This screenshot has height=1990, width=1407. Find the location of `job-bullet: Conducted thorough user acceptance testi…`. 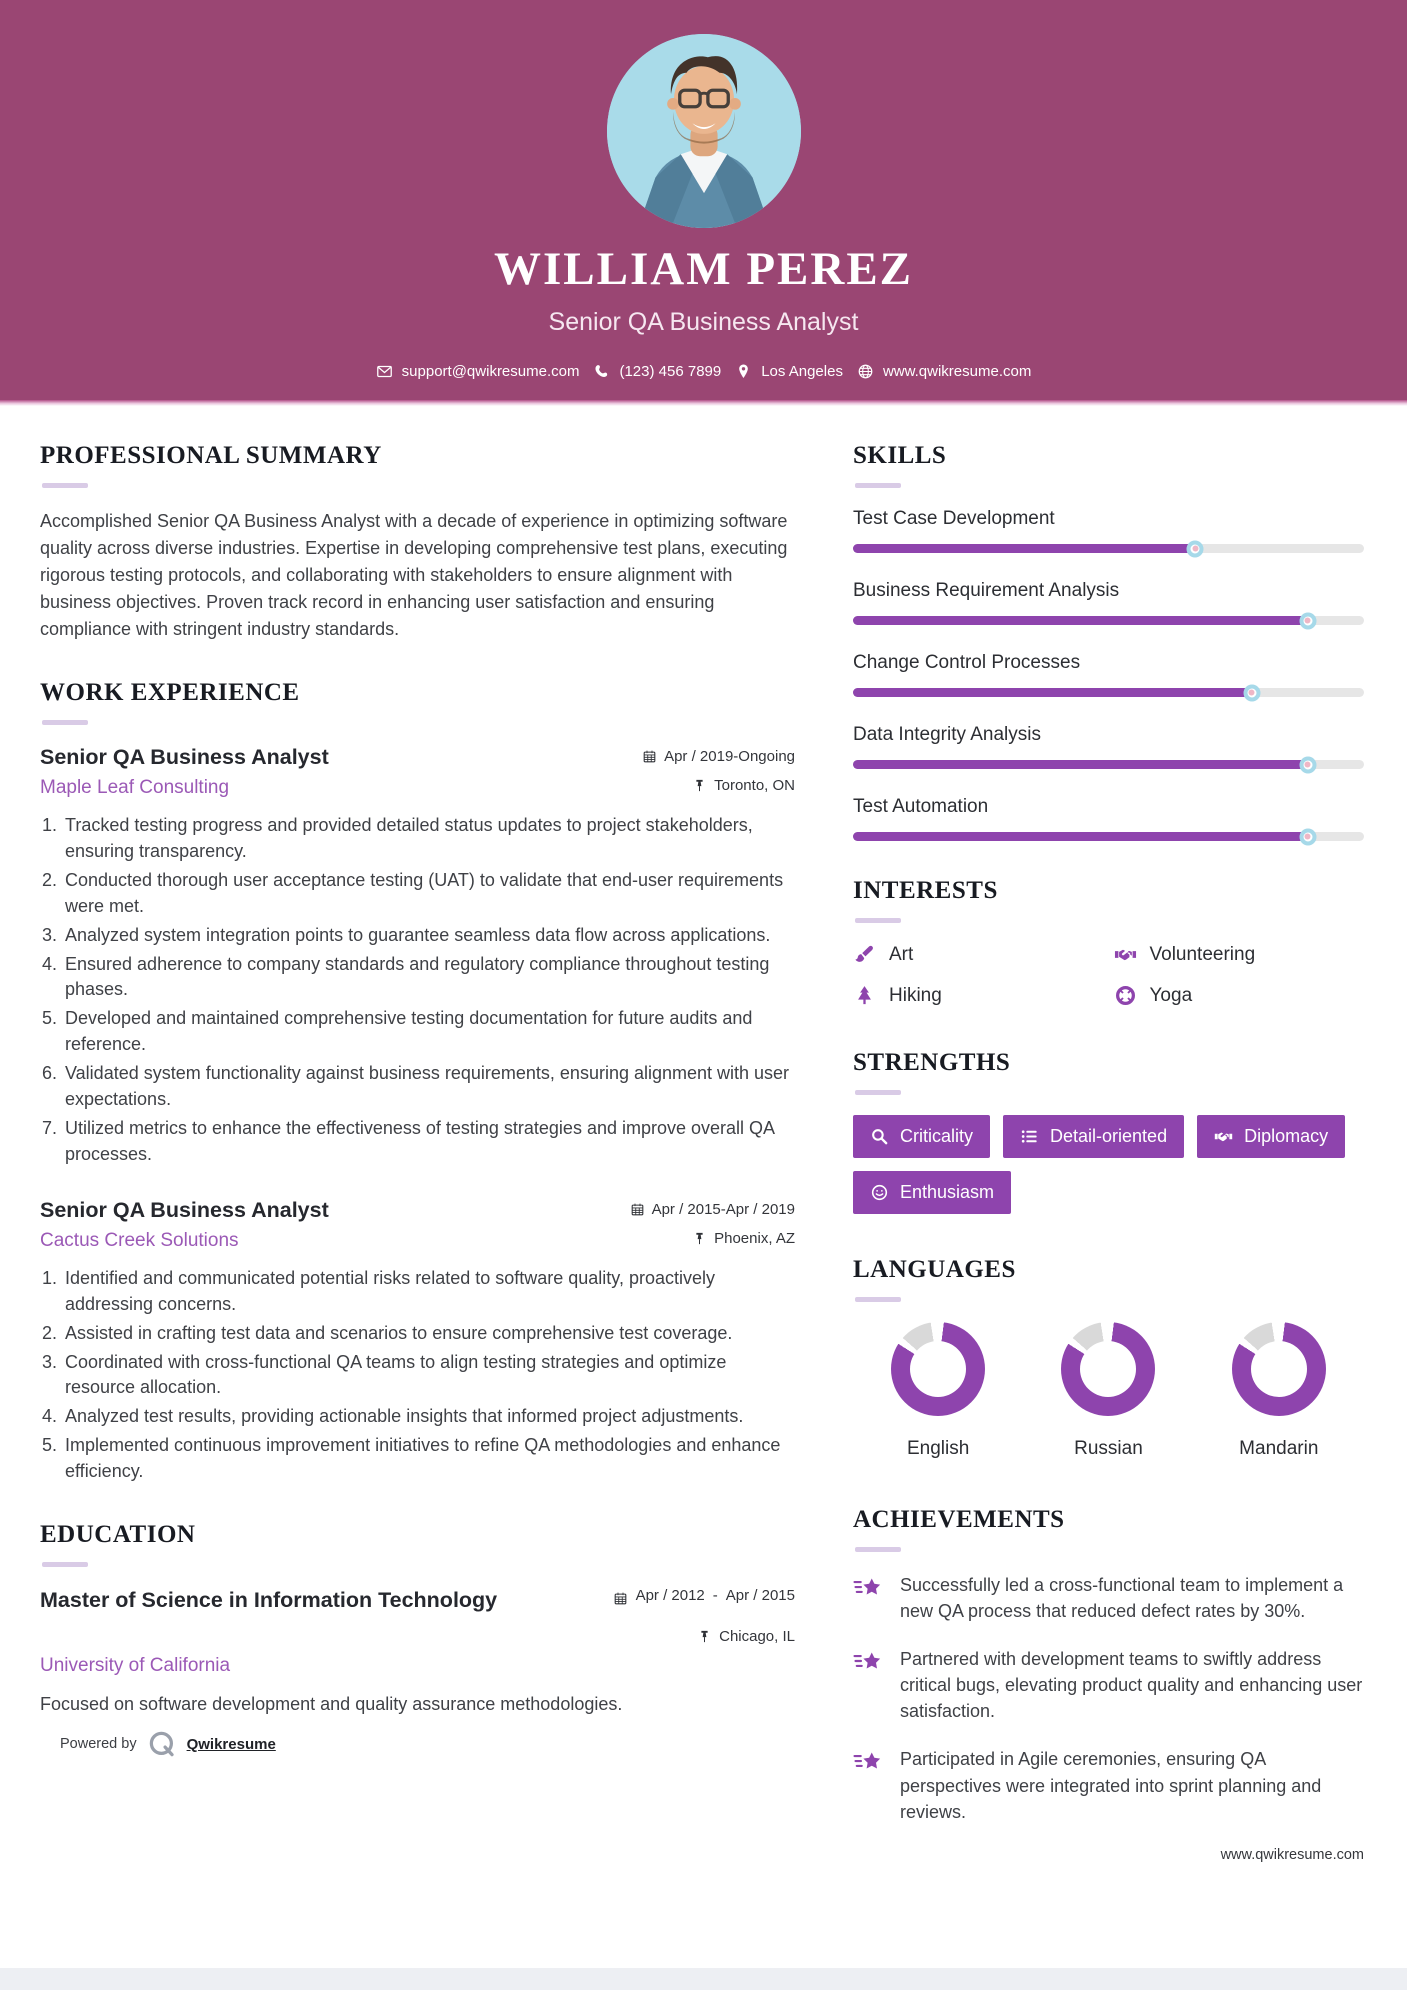

job-bullet: Conducted thorough user acceptance testi… is located at coordinates (428, 894).